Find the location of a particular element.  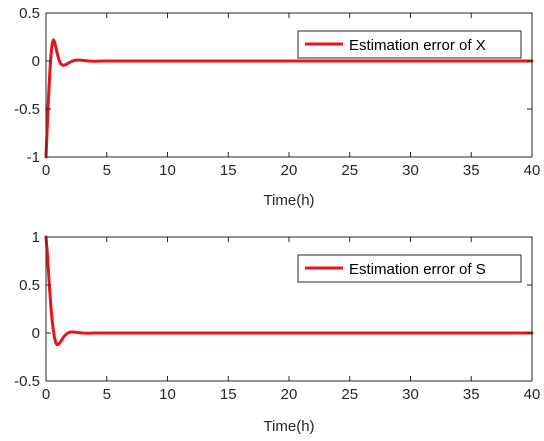

y-tick-label: 1 is located at coordinates (36, 237).